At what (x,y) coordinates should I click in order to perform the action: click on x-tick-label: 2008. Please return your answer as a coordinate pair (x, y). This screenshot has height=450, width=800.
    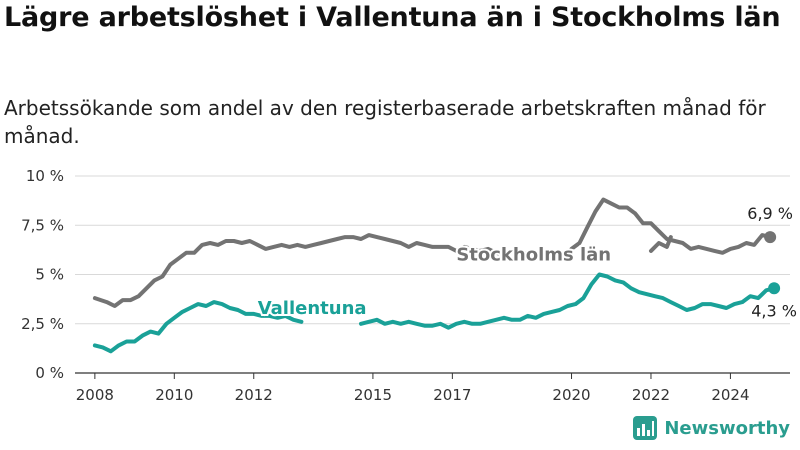
    Looking at the image, I should click on (95, 395).